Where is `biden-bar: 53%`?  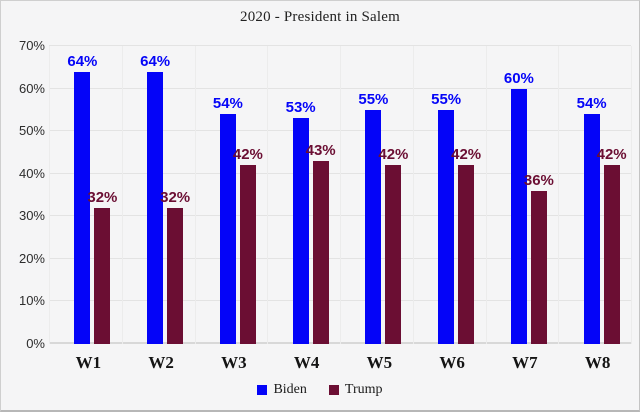 biden-bar: 53% is located at coordinates (301, 221).